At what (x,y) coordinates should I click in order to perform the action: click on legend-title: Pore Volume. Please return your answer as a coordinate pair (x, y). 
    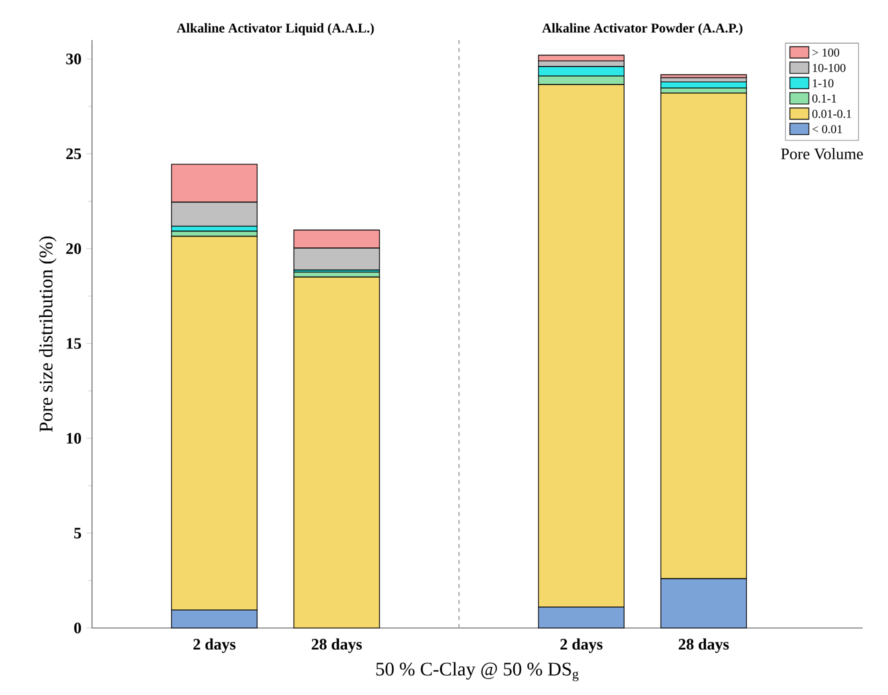
    Looking at the image, I should click on (822, 154).